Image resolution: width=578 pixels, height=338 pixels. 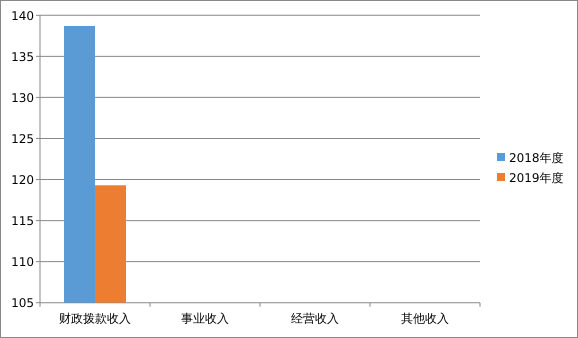 What do you see at coordinates (22, 303) in the screenshot?
I see `y-tick-label: 105` at bounding box center [22, 303].